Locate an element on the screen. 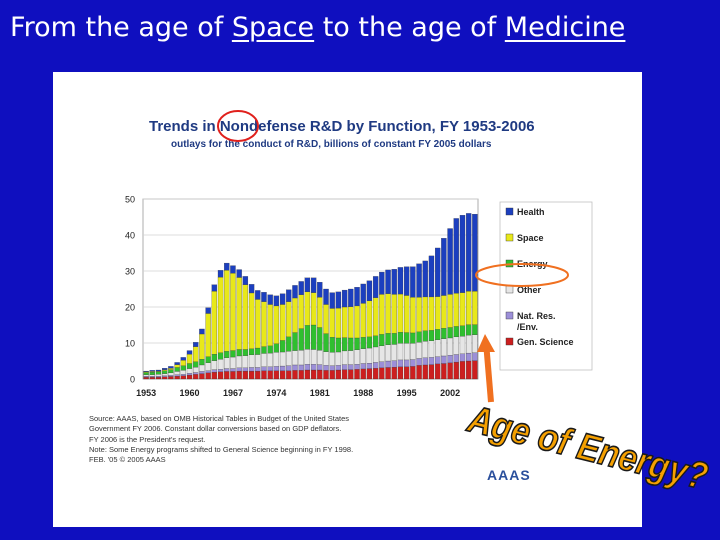 The image size is (720, 540). x-tick-label: 1953 is located at coordinates (146, 393).